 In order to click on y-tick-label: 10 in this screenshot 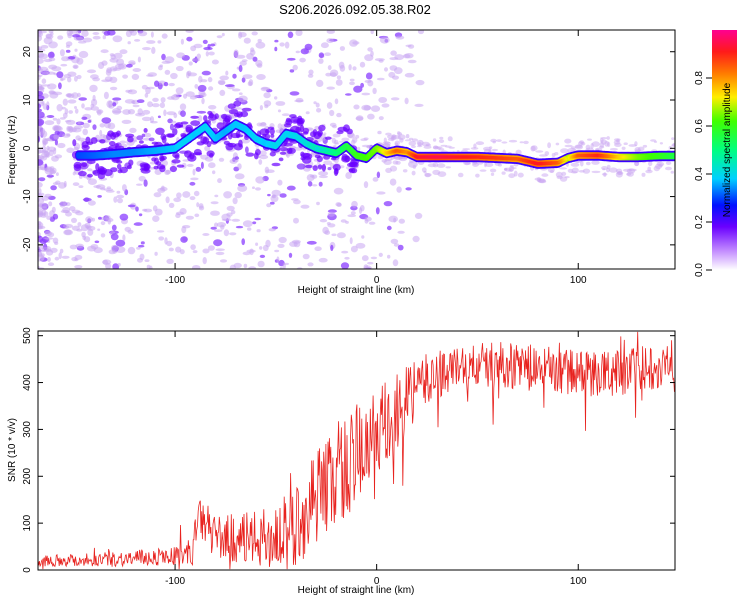, I will do `click(27, 100)`.